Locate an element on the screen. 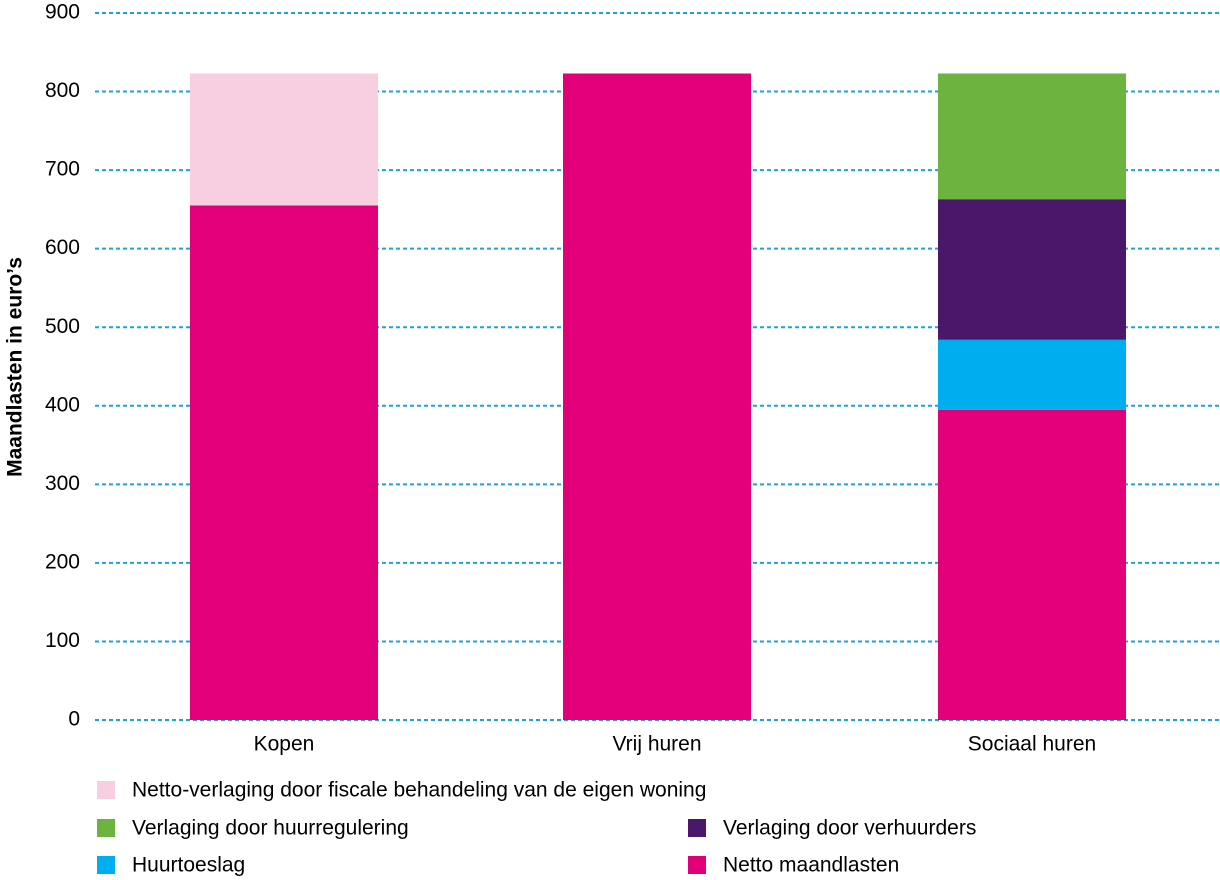 The width and height of the screenshot is (1220, 880). x-tick-label: Sociaal huren is located at coordinates (1032, 744).